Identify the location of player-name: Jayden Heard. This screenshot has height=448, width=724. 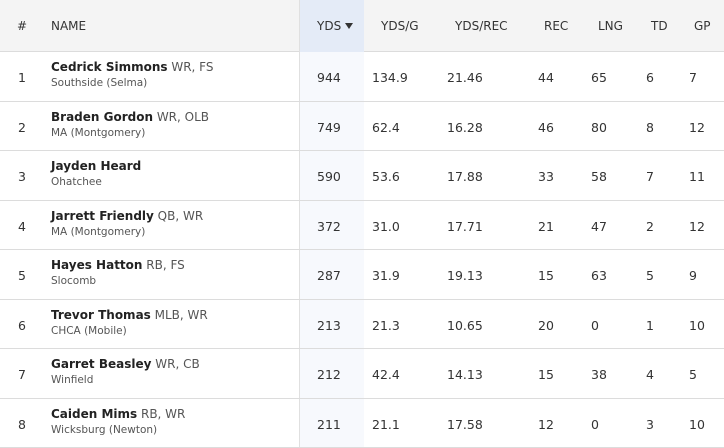
(96, 166).